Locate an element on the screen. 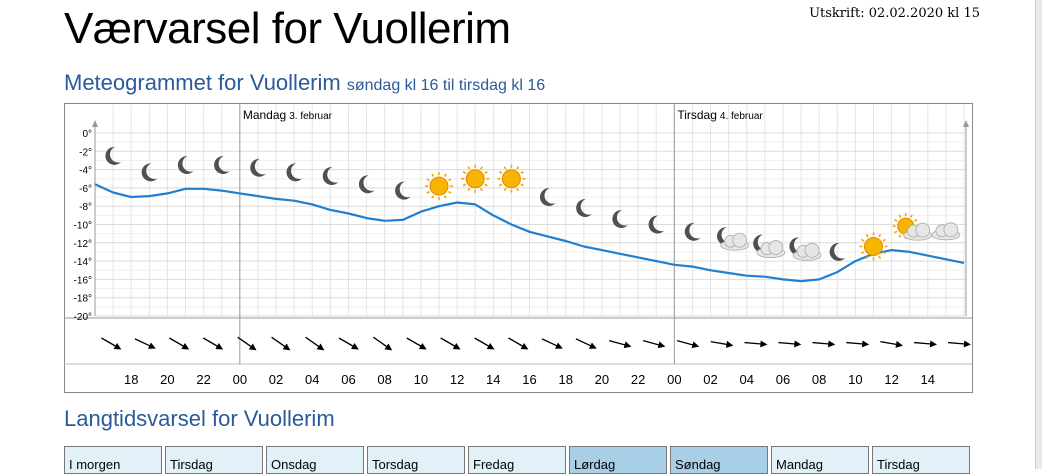  y-tick-label: 0° is located at coordinates (87, 134).